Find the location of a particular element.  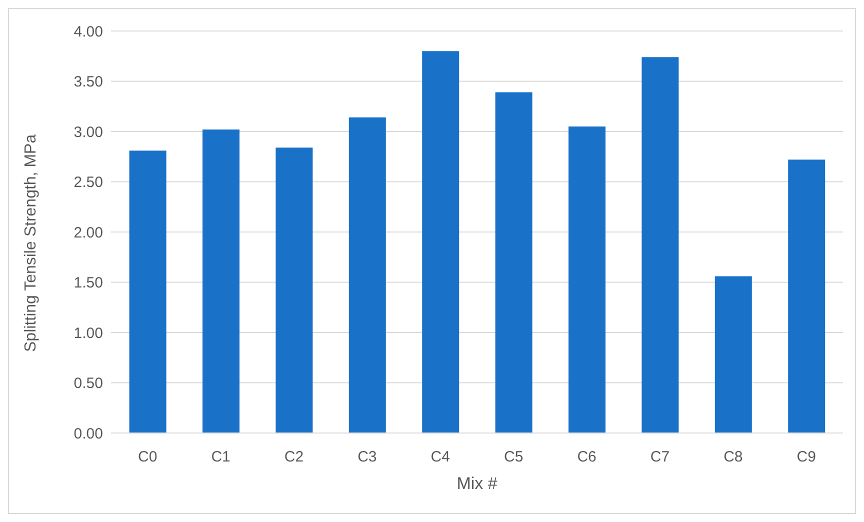

x-tick-label: C6 is located at coordinates (586, 457).